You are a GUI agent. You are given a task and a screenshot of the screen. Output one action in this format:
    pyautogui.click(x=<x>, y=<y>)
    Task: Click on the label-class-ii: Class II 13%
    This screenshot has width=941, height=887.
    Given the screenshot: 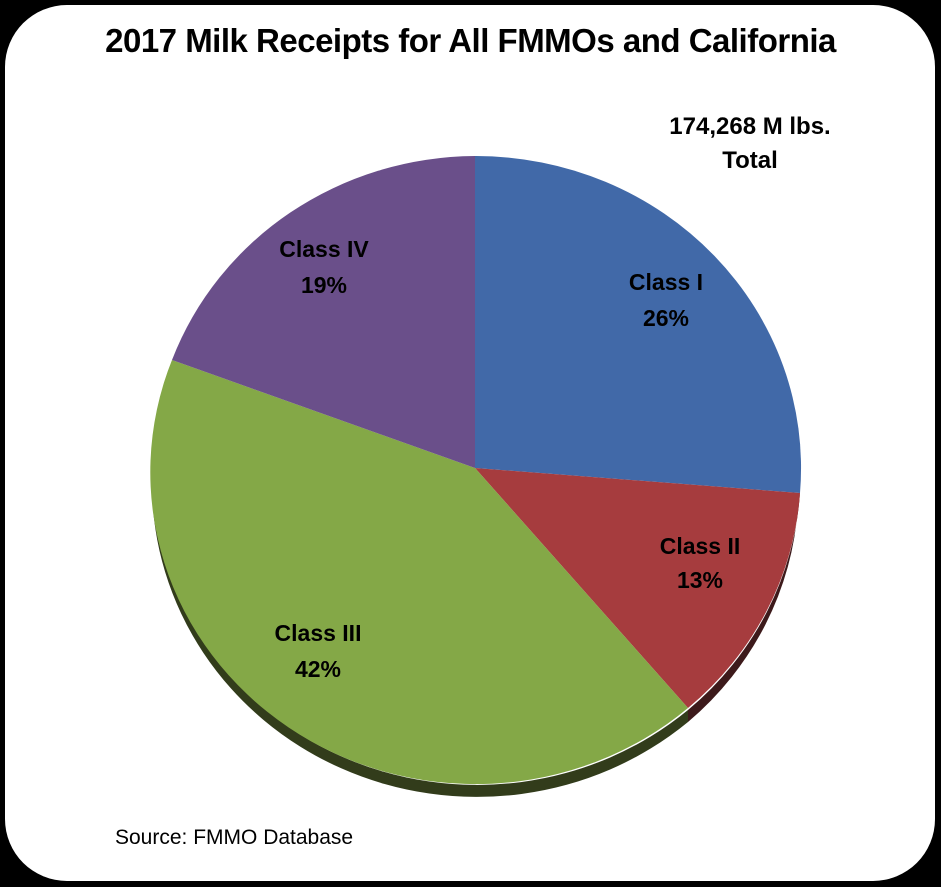 What is the action you would take?
    pyautogui.click(x=700, y=563)
    